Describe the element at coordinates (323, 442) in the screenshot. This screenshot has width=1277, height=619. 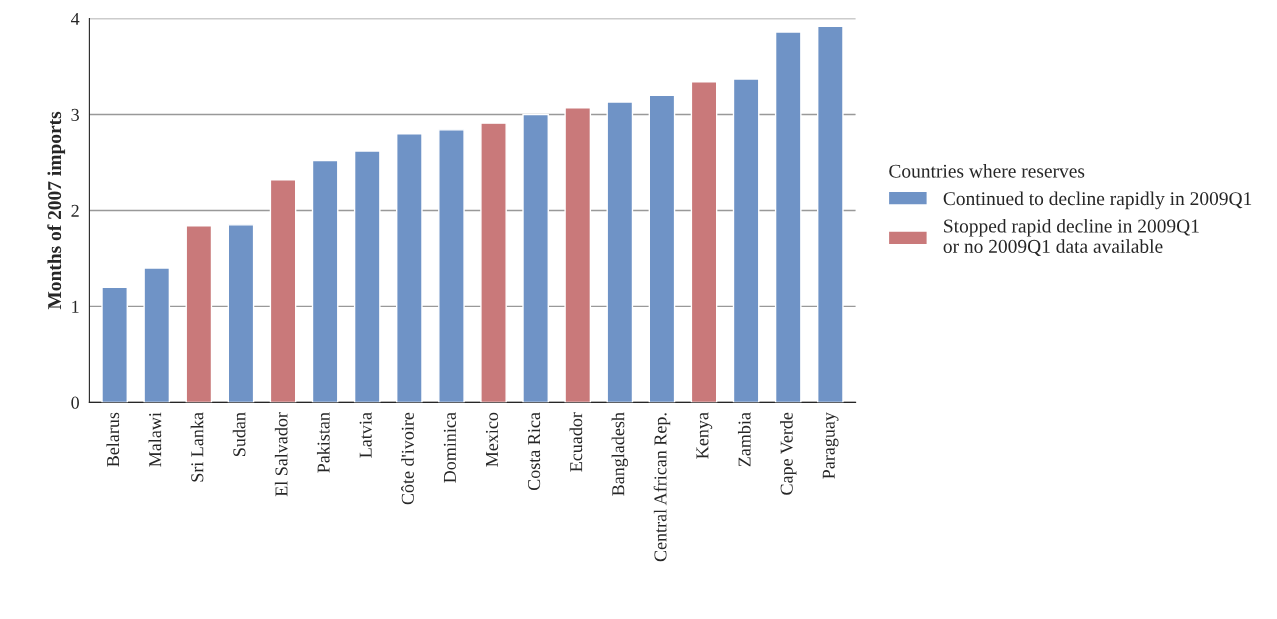
I see `x-tick-label: Pakistan` at that location.